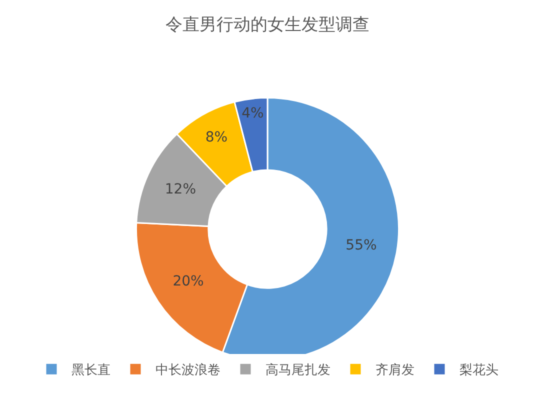  I want to click on legend-label: 高马尾扎发, so click(298, 370).